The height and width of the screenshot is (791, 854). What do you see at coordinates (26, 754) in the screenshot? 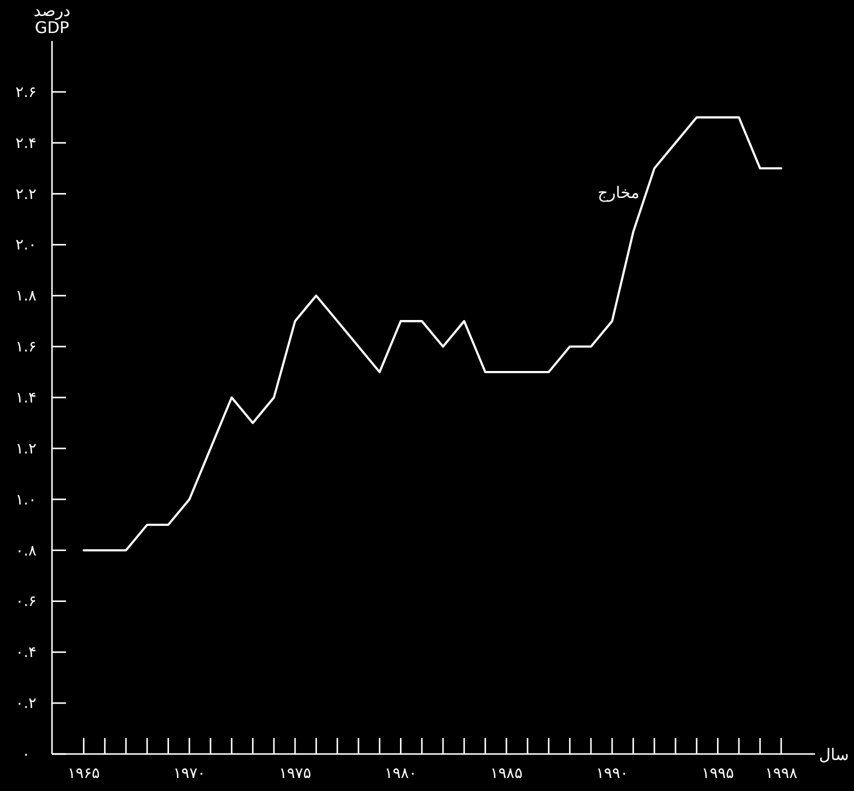
I see `y-tick-label: ۰` at bounding box center [26, 754].